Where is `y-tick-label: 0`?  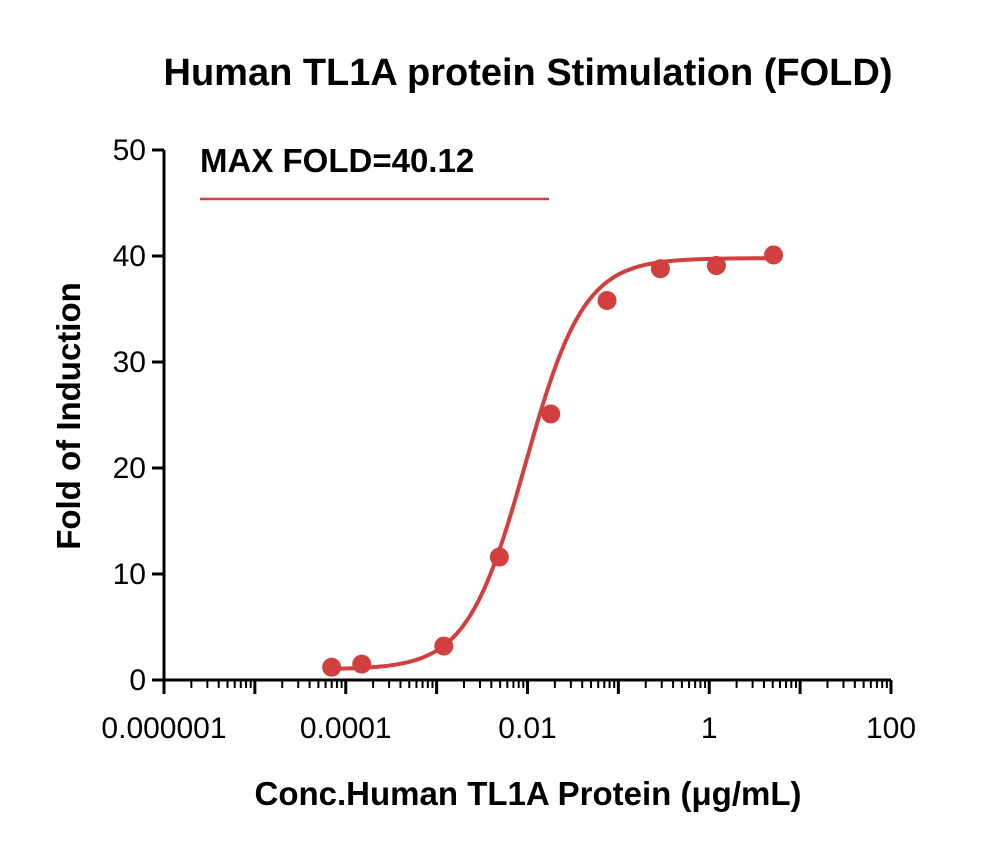 y-tick-label: 0 is located at coordinates (137, 680).